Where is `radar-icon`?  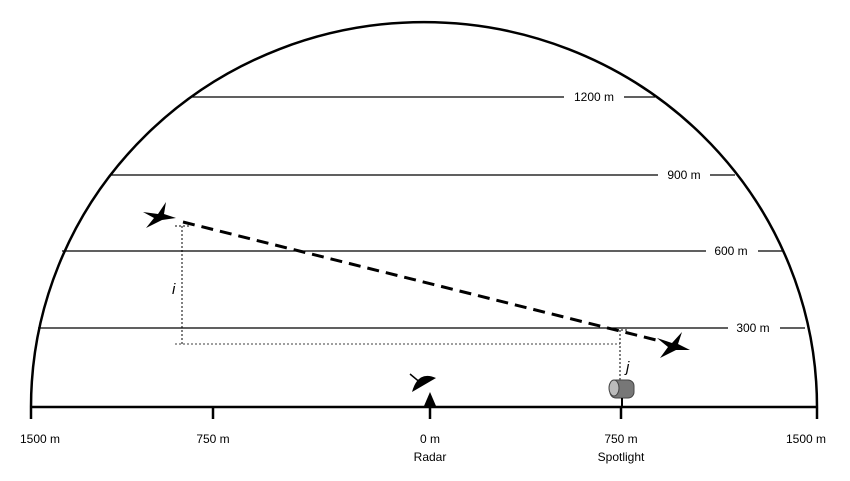 radar-icon is located at coordinates (422, 389).